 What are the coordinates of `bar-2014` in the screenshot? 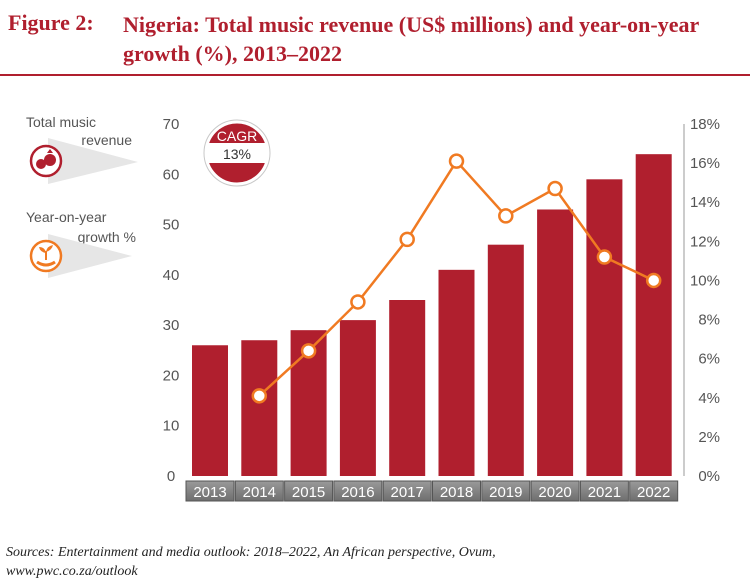 It's located at (259, 408).